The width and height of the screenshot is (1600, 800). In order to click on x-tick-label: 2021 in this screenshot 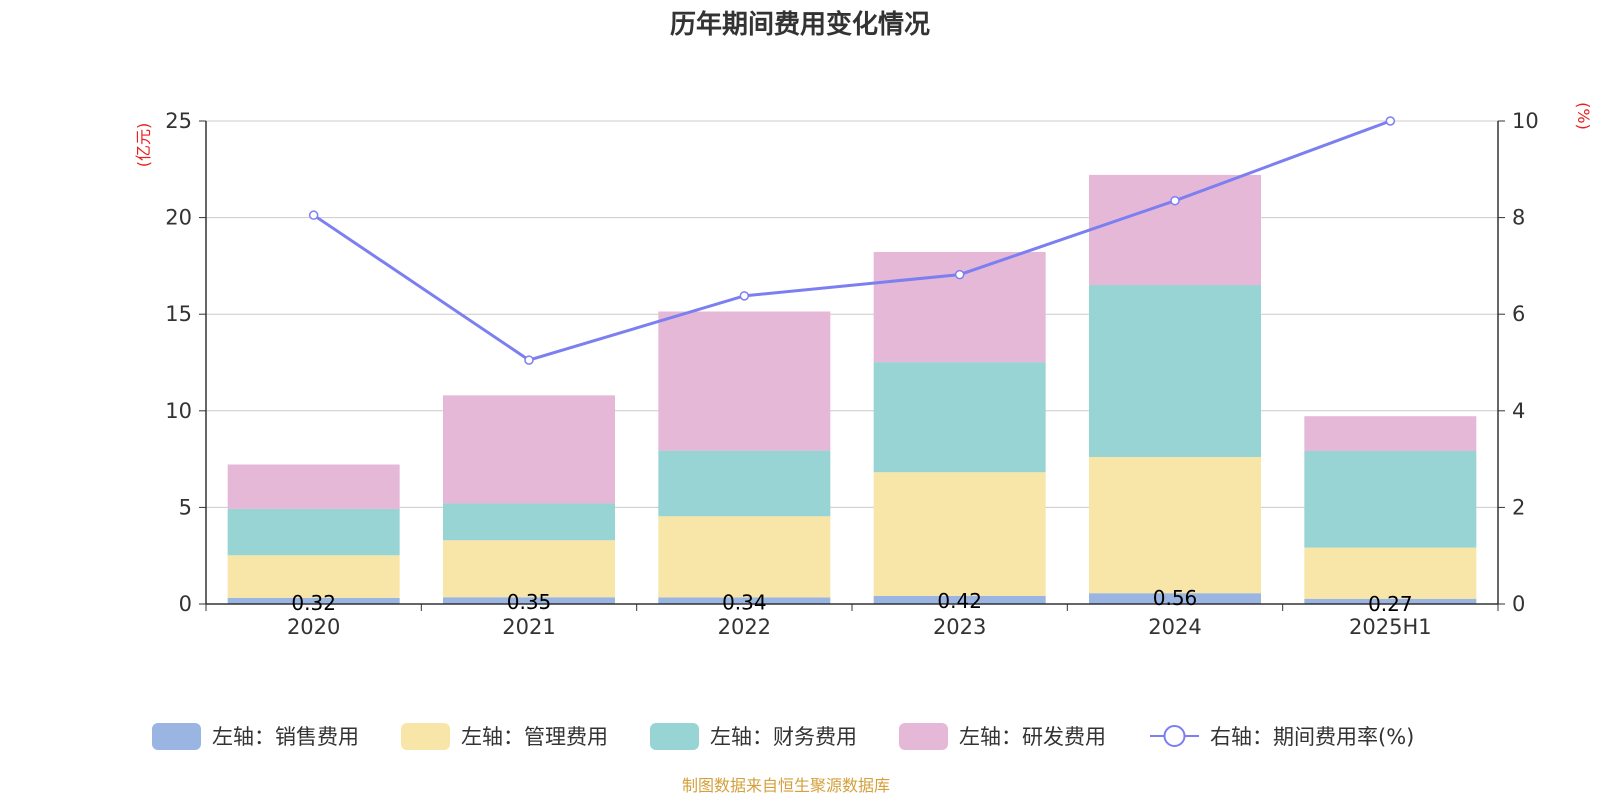, I will do `click(528, 627)`.